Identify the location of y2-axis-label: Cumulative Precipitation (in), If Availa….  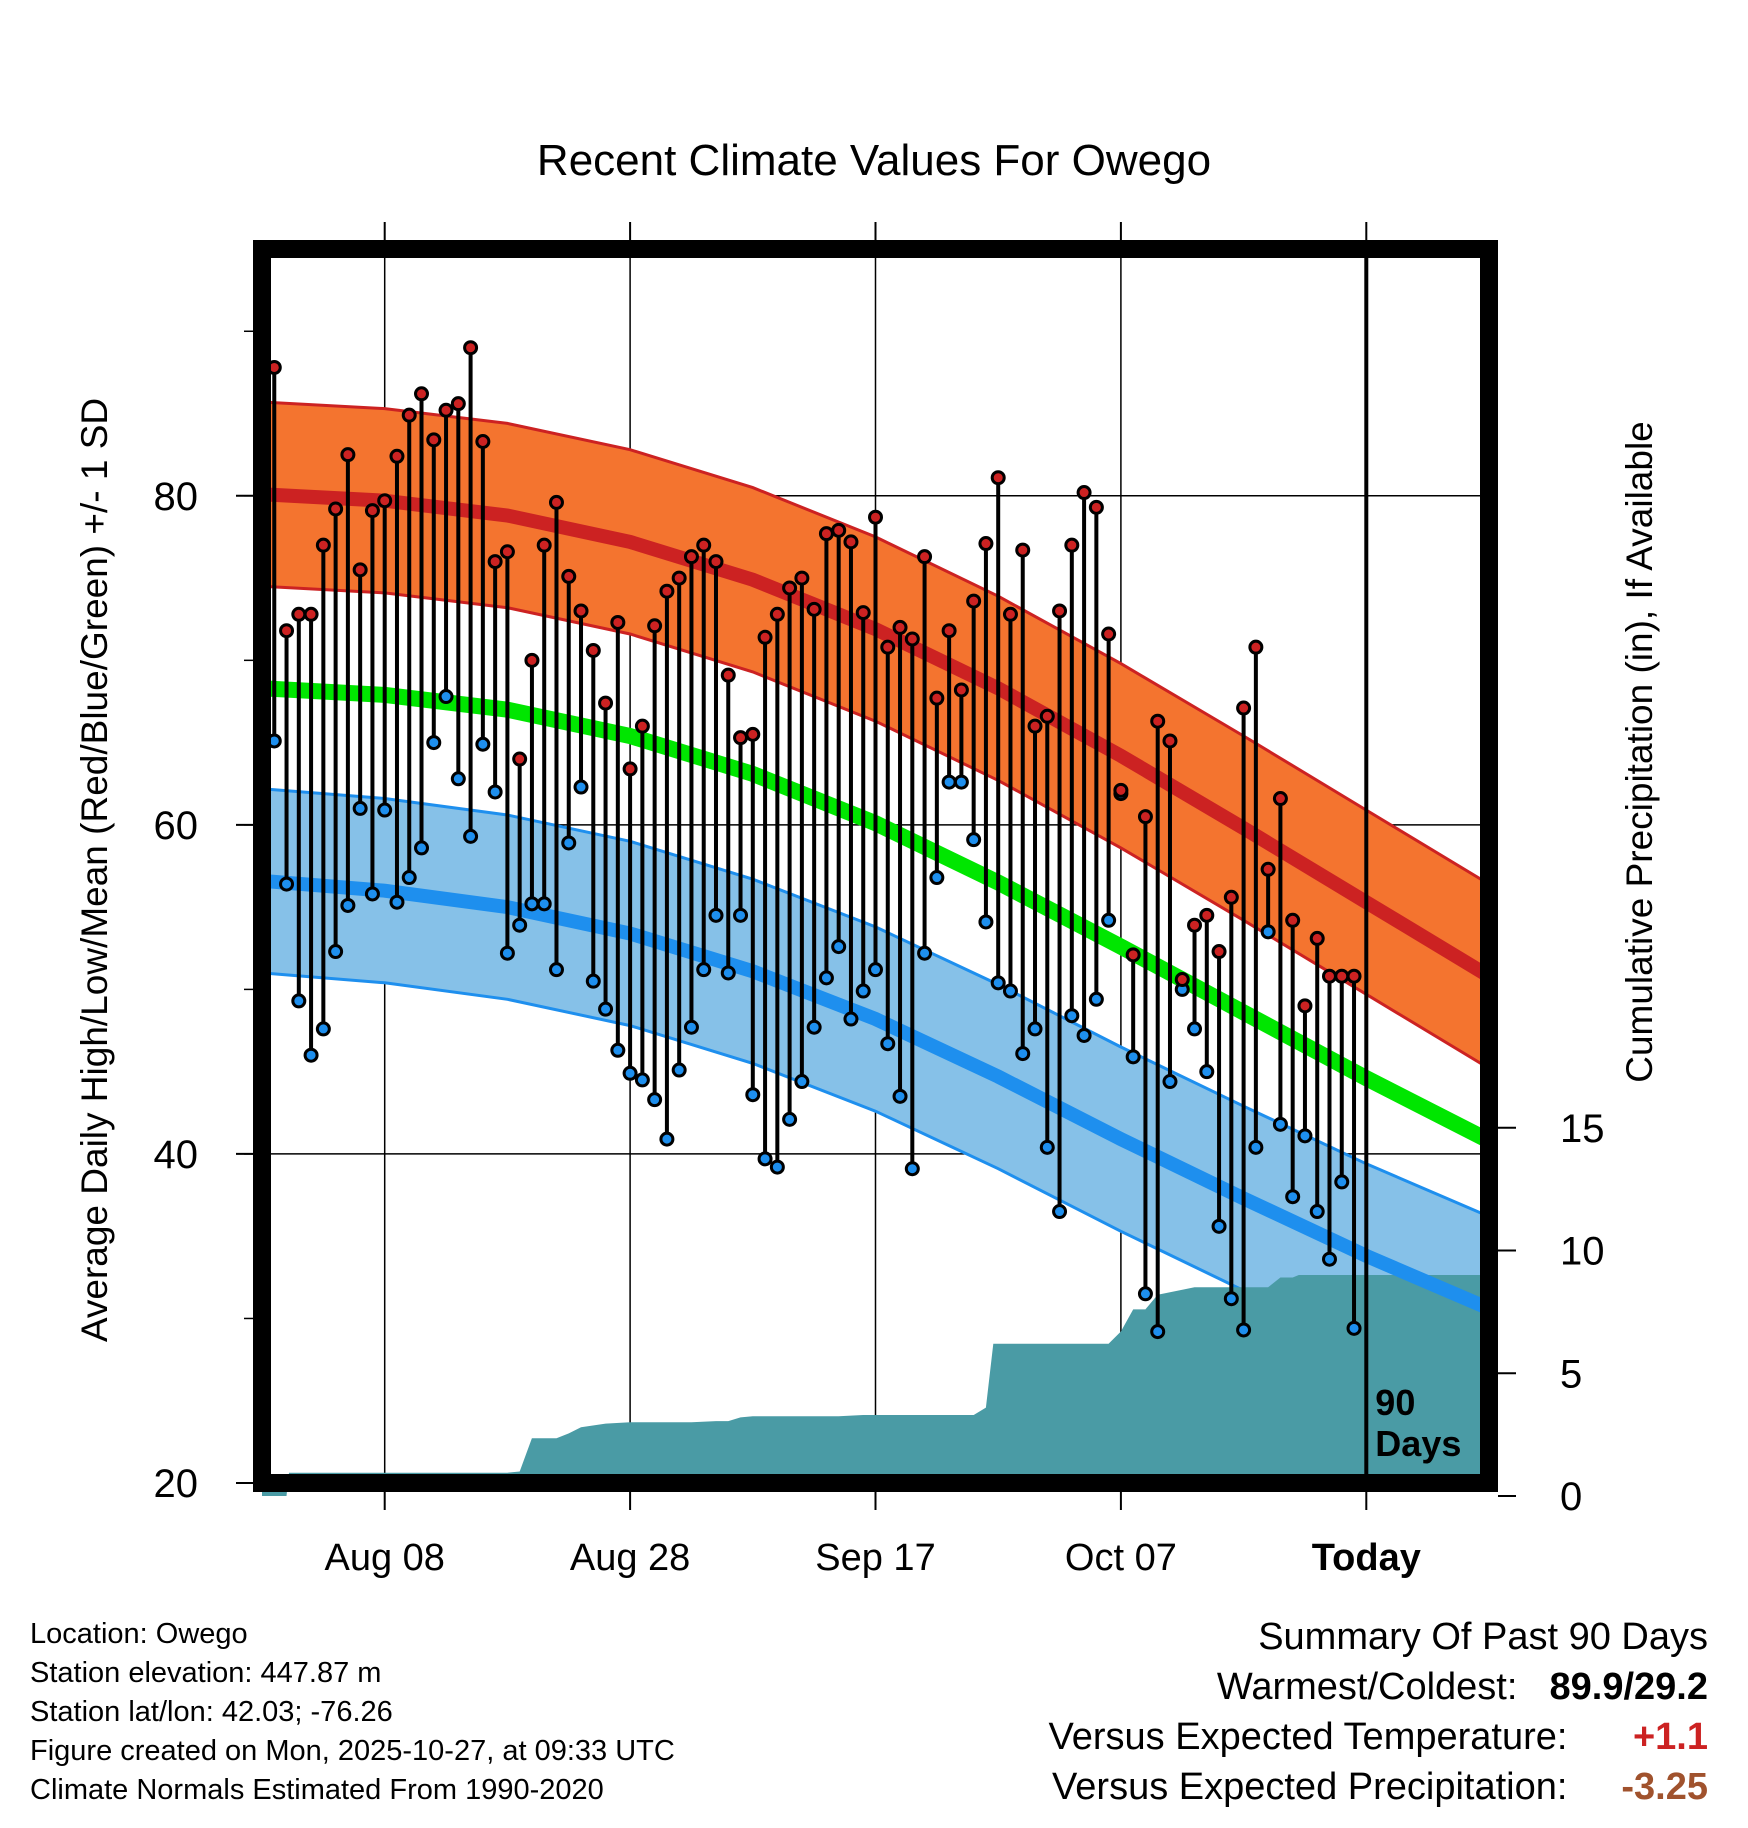
(1639, 752).